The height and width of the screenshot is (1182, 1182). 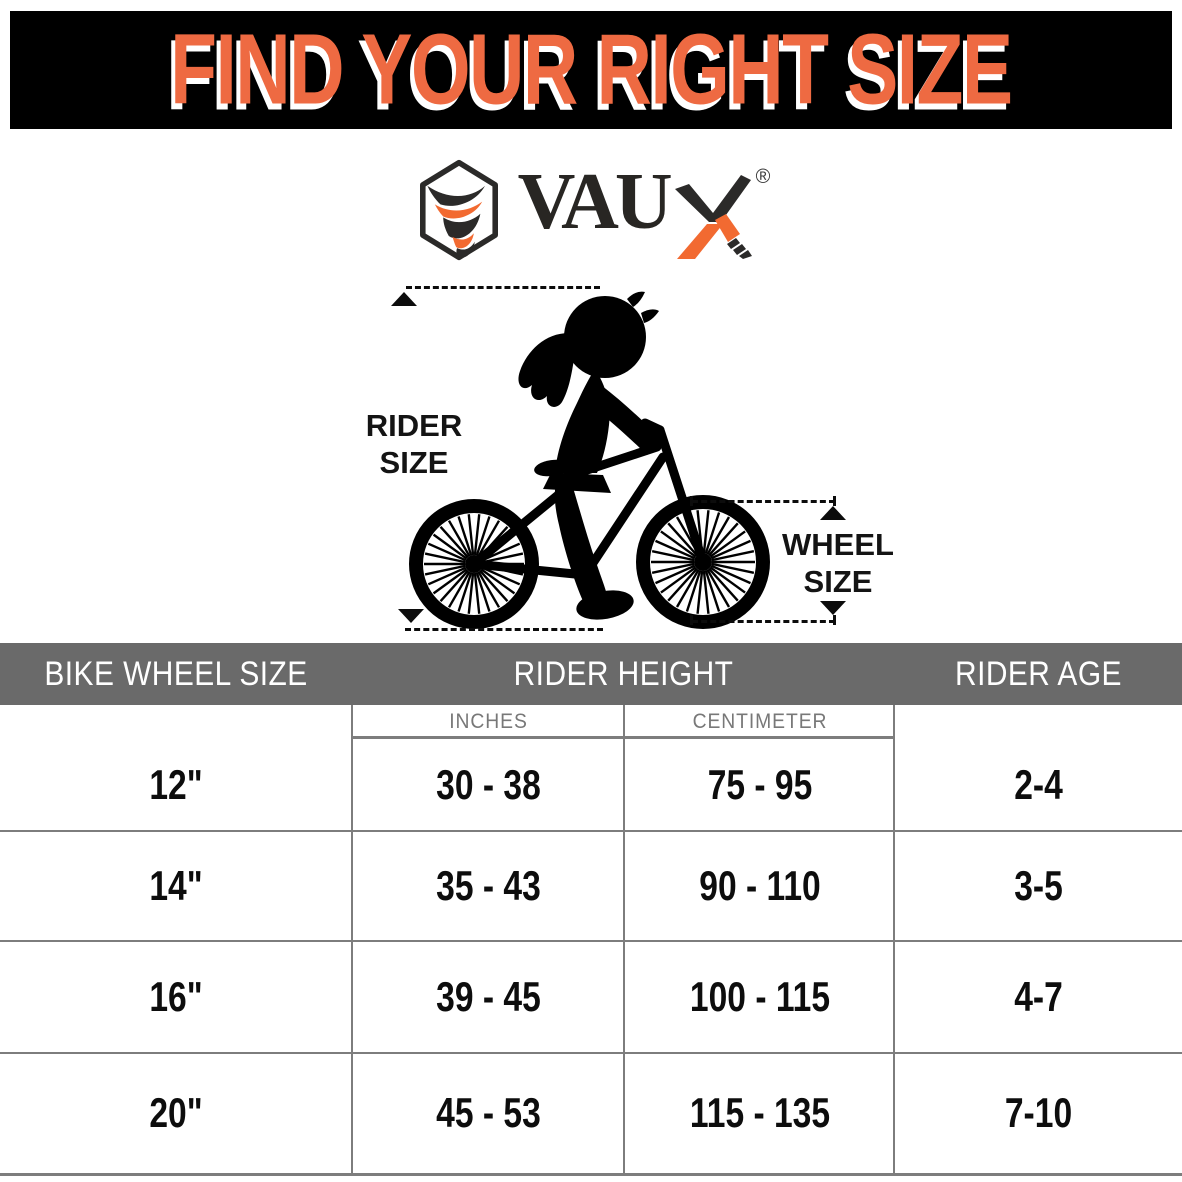 What do you see at coordinates (760, 721) in the screenshot?
I see `subcol-header-centimeter: CENTIMETER` at bounding box center [760, 721].